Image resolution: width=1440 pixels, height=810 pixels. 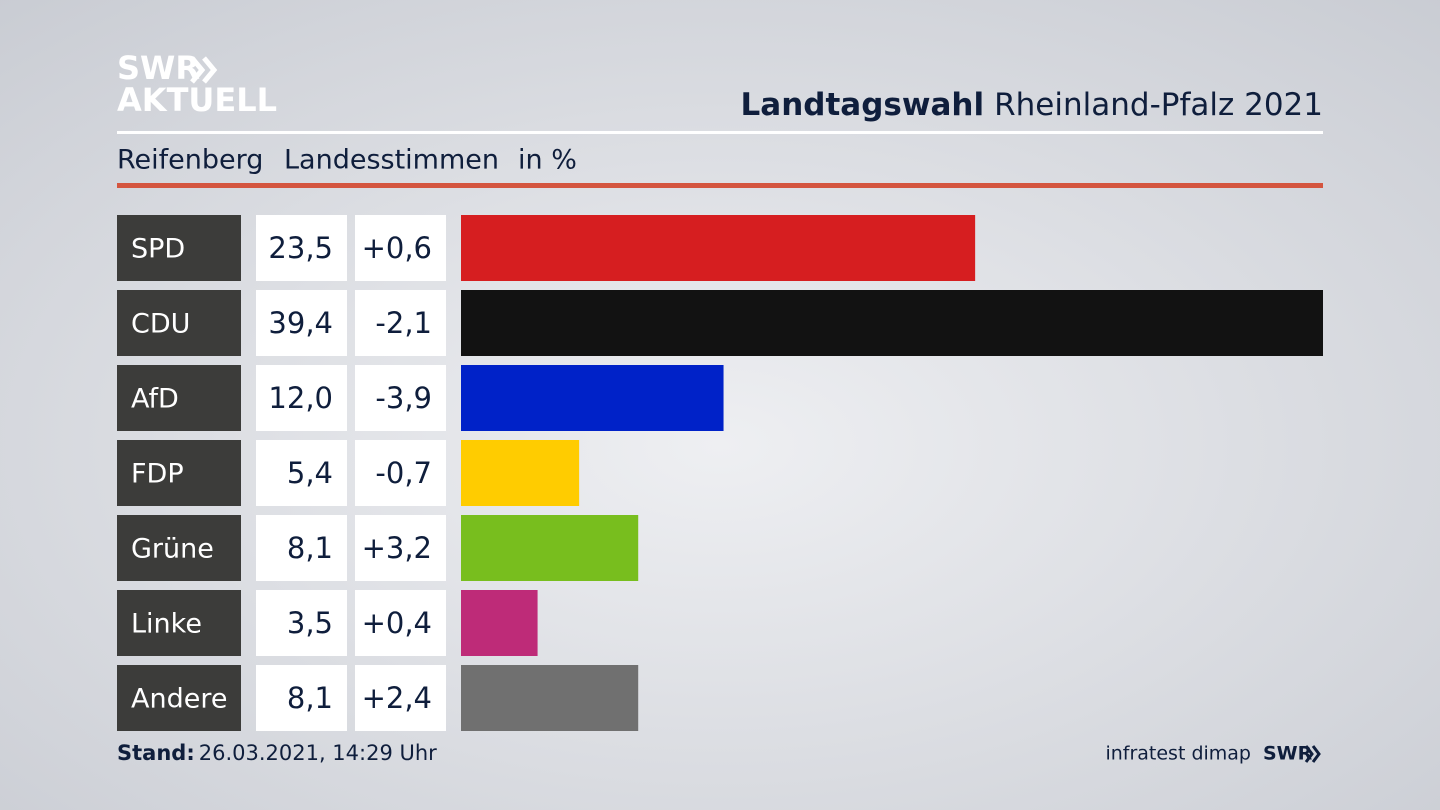 What do you see at coordinates (157, 474) in the screenshot?
I see `party-label: FDP` at bounding box center [157, 474].